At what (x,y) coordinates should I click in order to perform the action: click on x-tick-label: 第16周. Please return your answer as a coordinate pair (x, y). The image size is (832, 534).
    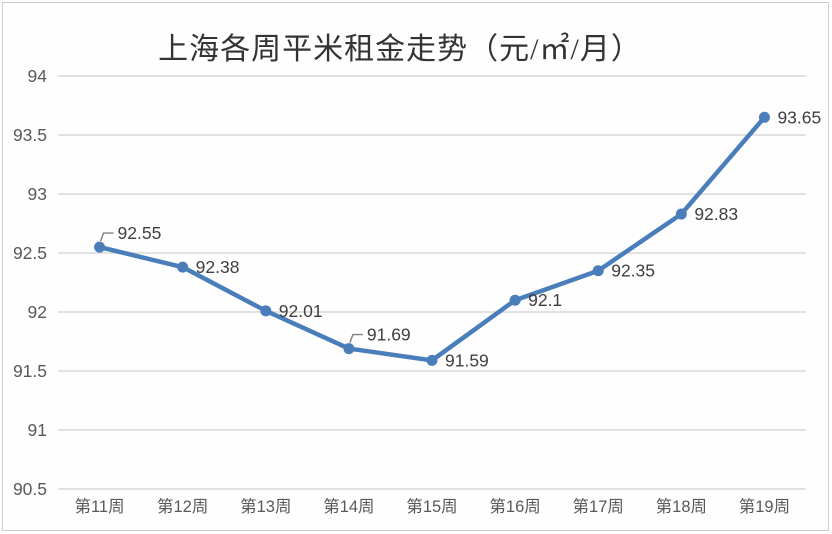
    Looking at the image, I should click on (514, 506).